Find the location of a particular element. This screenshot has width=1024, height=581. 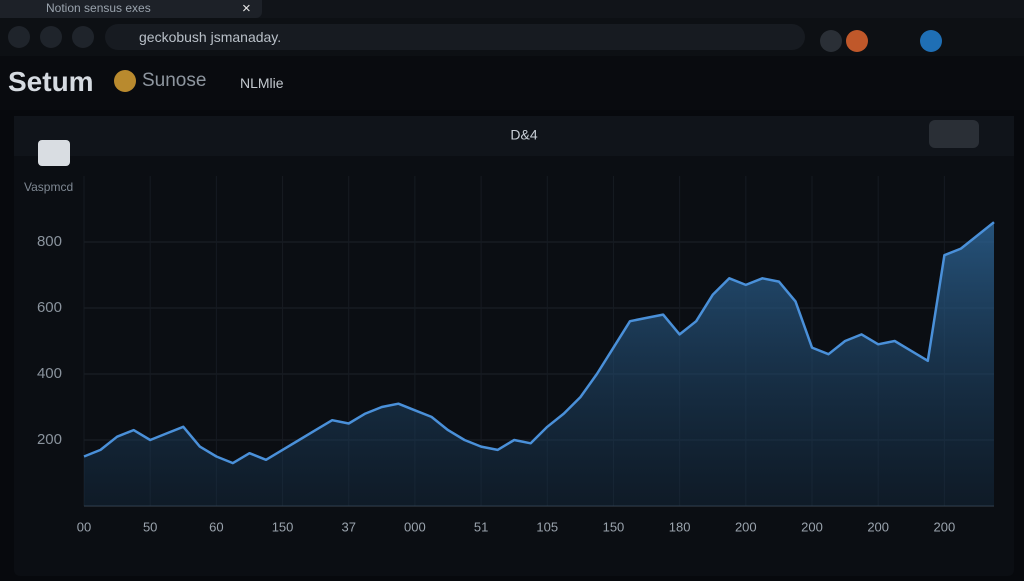

x-tick-label: 000 is located at coordinates (415, 526).